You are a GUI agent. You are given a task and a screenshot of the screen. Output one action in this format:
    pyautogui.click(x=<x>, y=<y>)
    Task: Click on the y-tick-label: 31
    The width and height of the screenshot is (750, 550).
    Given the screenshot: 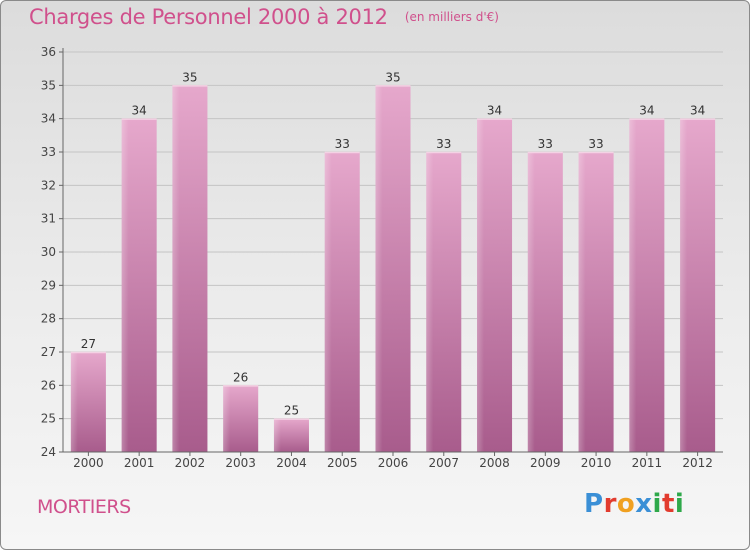 What is the action you would take?
    pyautogui.click(x=48, y=219)
    